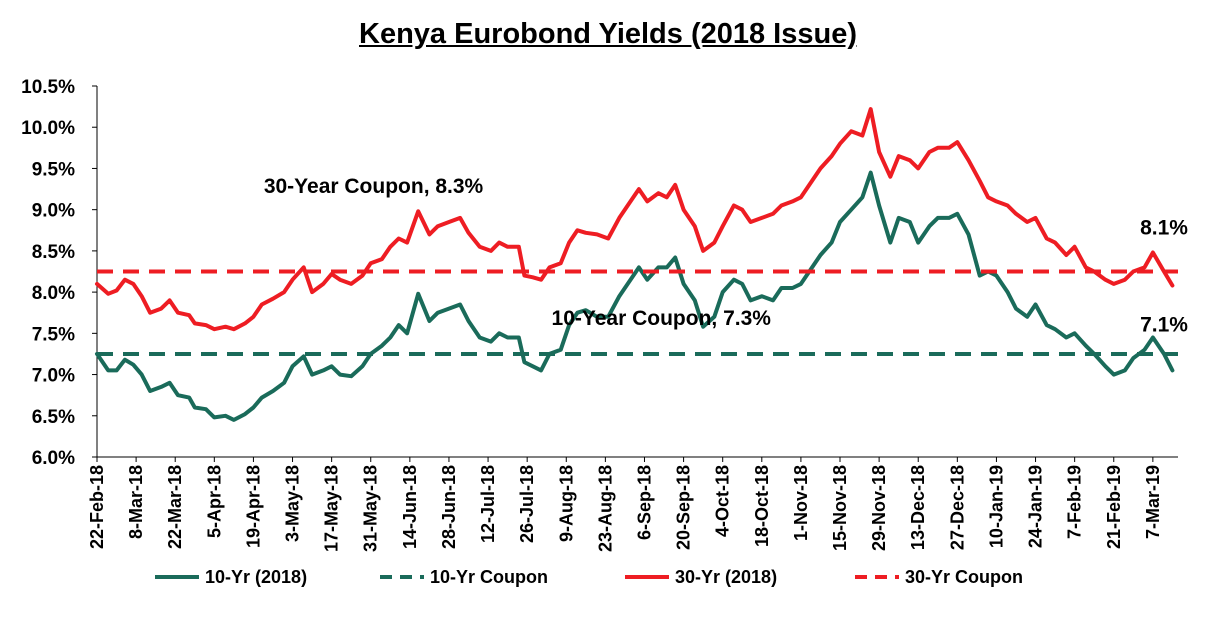 The width and height of the screenshot is (1216, 618). What do you see at coordinates (996, 506) in the screenshot?
I see `x-tick-label: 10-Jan-19` at bounding box center [996, 506].